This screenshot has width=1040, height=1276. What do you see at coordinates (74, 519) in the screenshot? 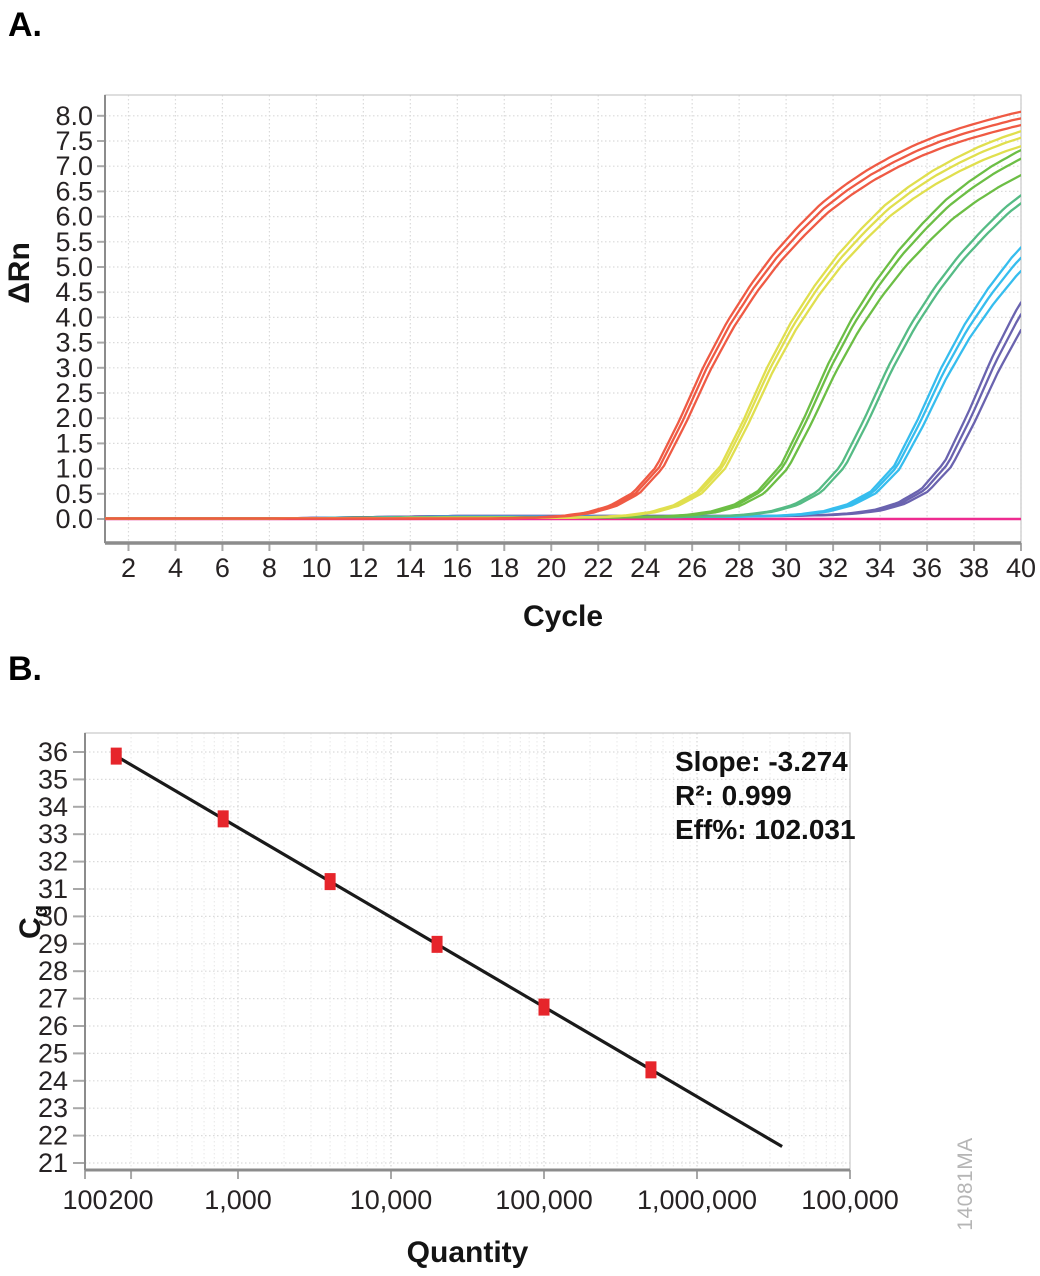
I see `tick-label-y: 0.0` at bounding box center [74, 519].